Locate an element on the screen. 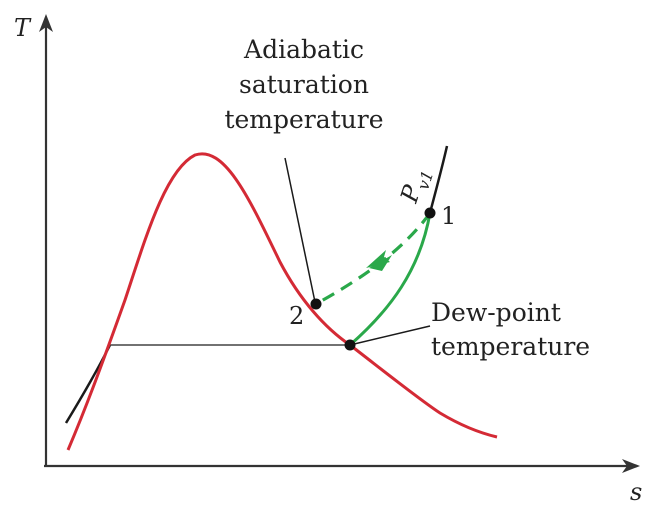  isobar-upper-segment is located at coordinates (438, 179).